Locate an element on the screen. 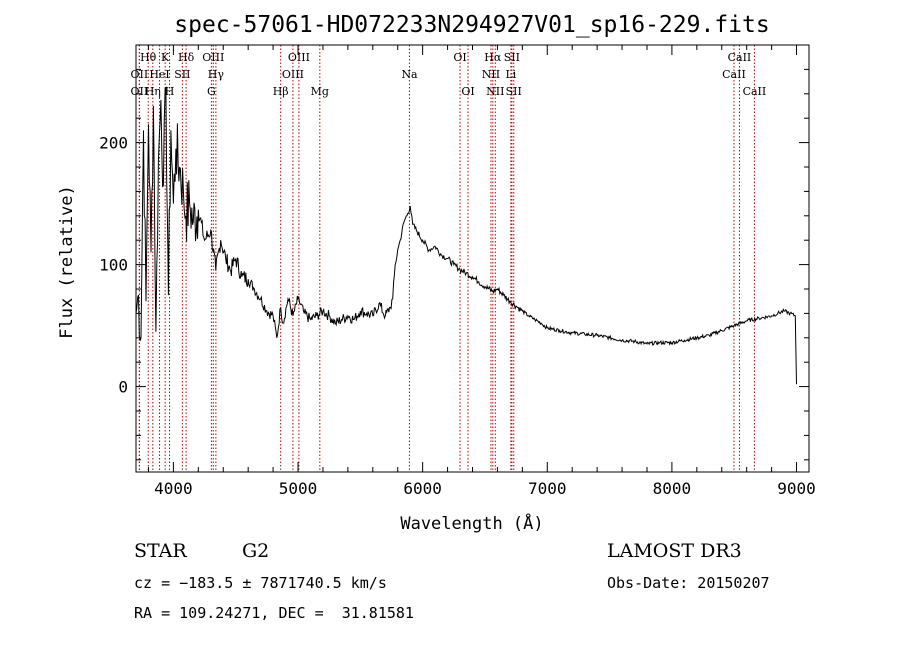  y-axis-label: Flux (relative) is located at coordinates (67, 262).